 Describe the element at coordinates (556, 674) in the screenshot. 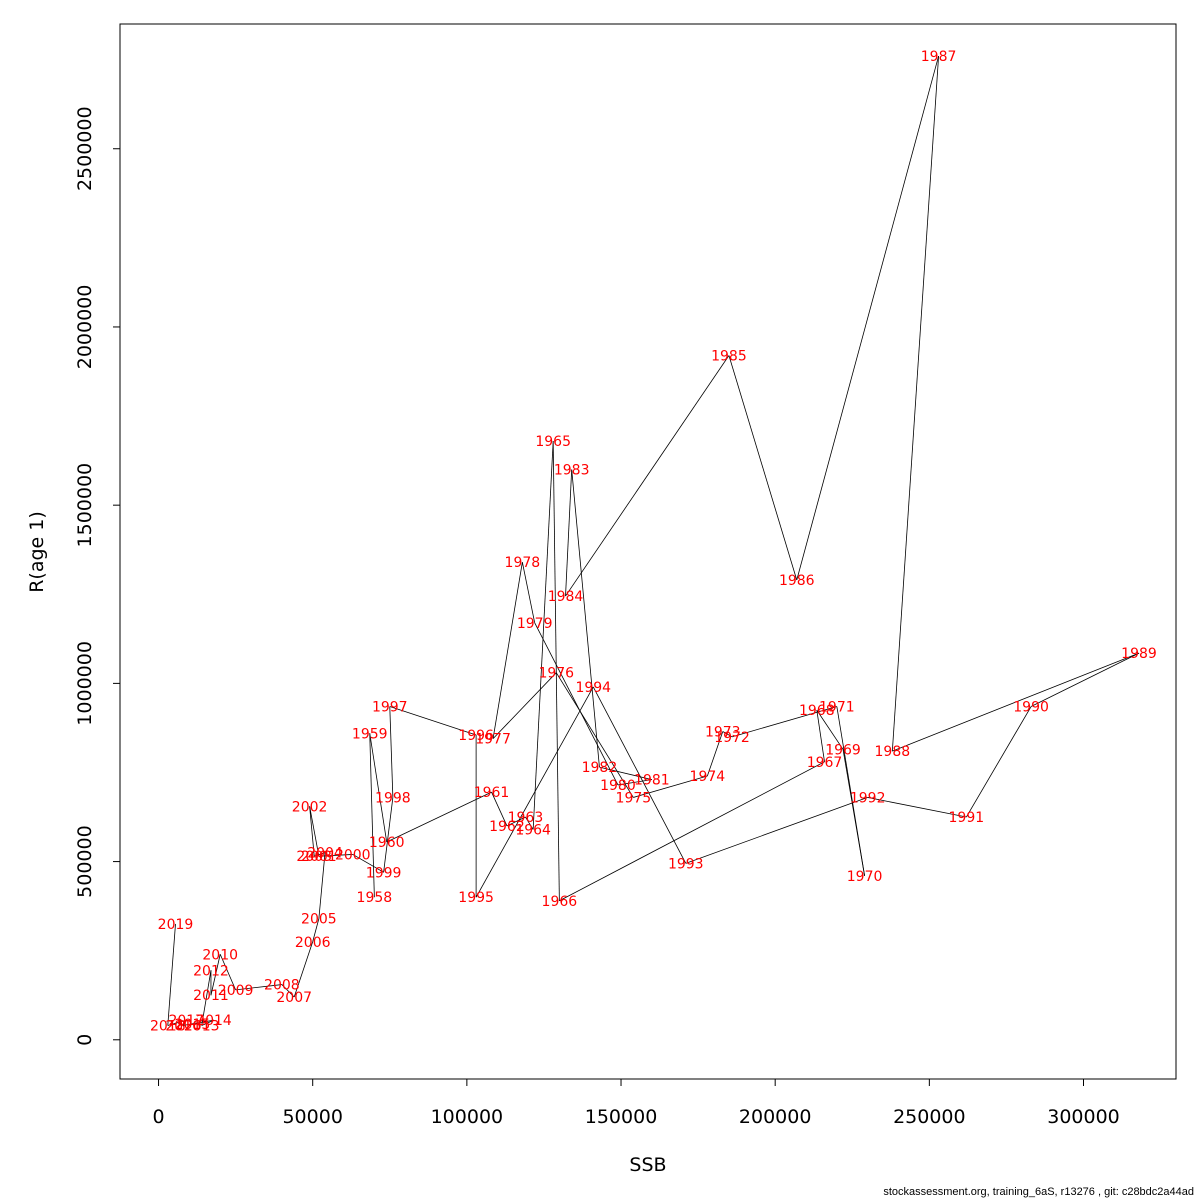

I see `point-label-1976: 1976` at that location.